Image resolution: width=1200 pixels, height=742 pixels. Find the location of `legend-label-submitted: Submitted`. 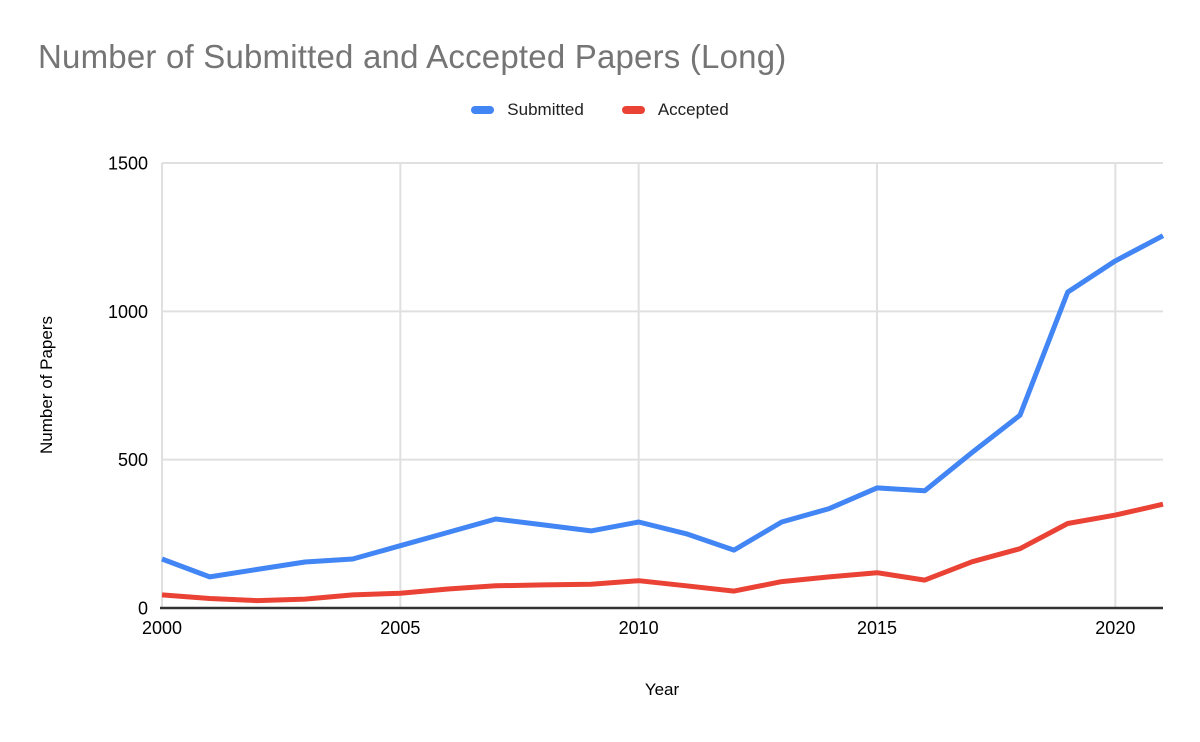

legend-label-submitted: Submitted is located at coordinates (545, 109).